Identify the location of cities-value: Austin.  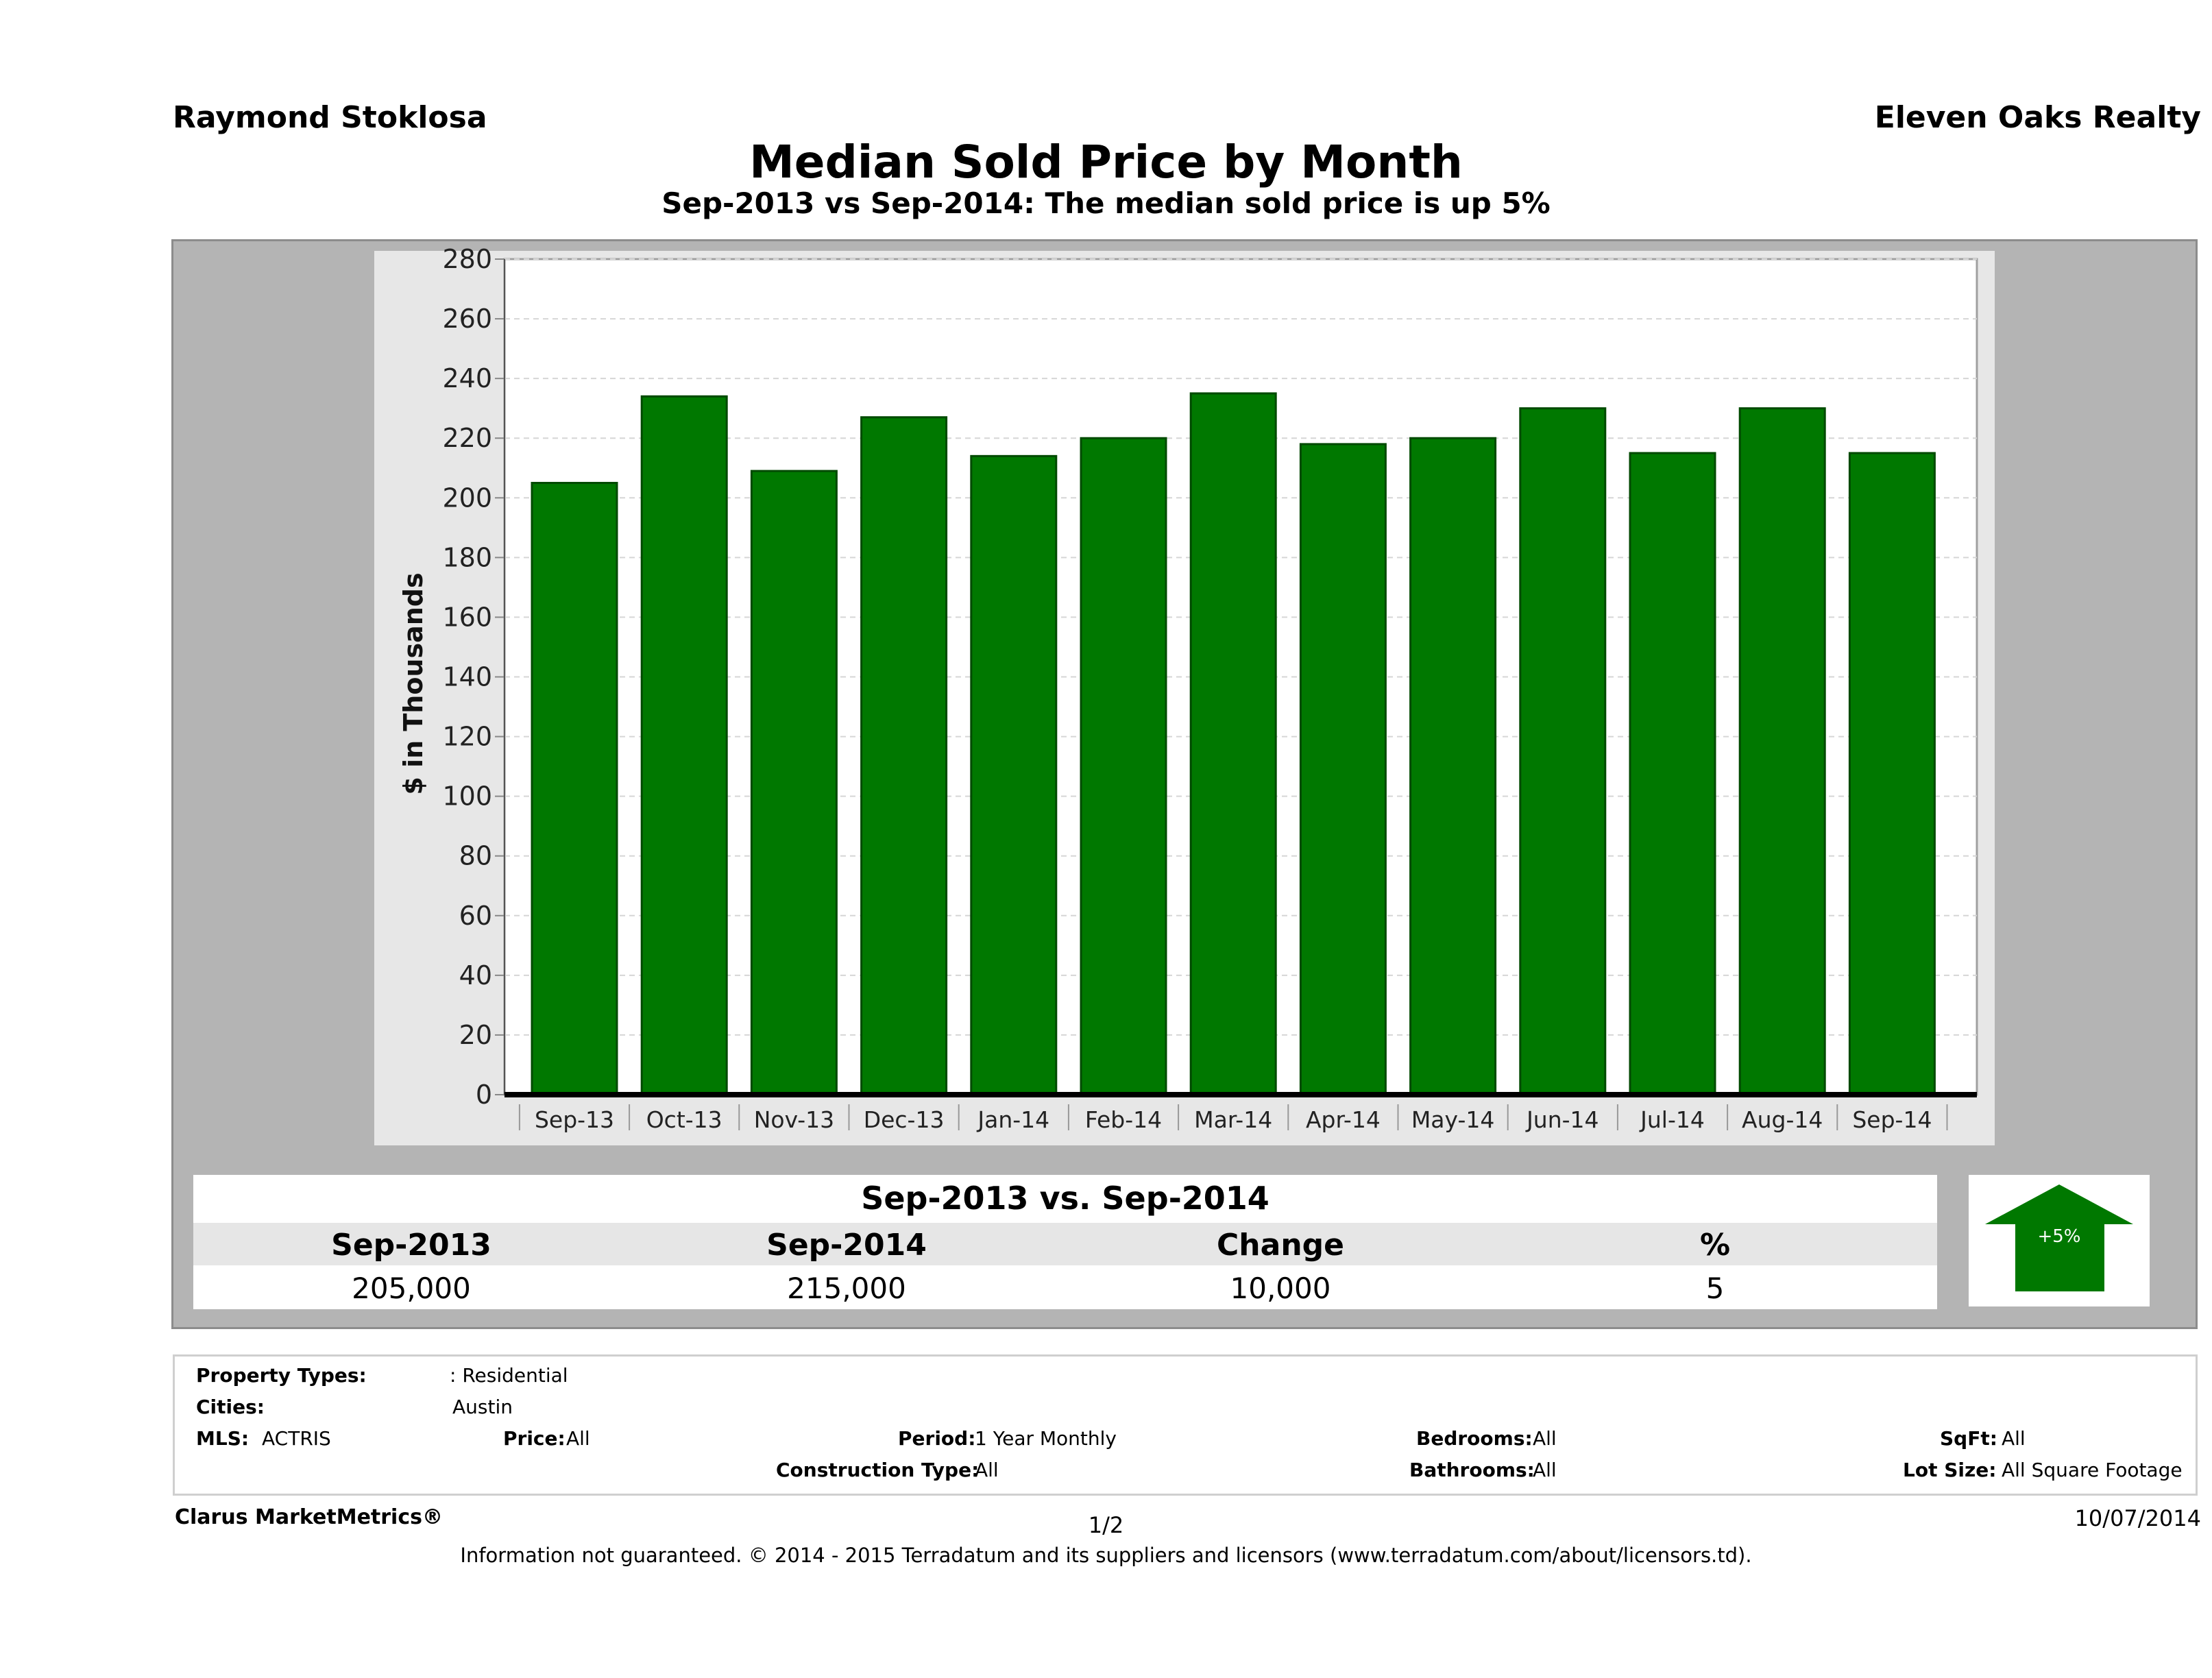
(482, 1407).